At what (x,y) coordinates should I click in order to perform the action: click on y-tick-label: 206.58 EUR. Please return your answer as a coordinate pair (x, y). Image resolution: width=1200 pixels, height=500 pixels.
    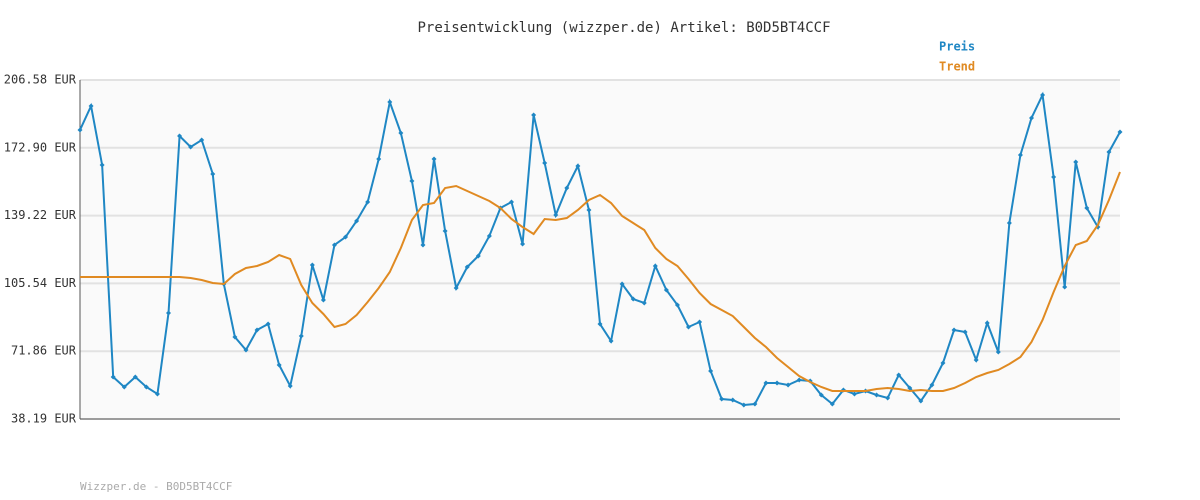
    Looking at the image, I should click on (40, 80).